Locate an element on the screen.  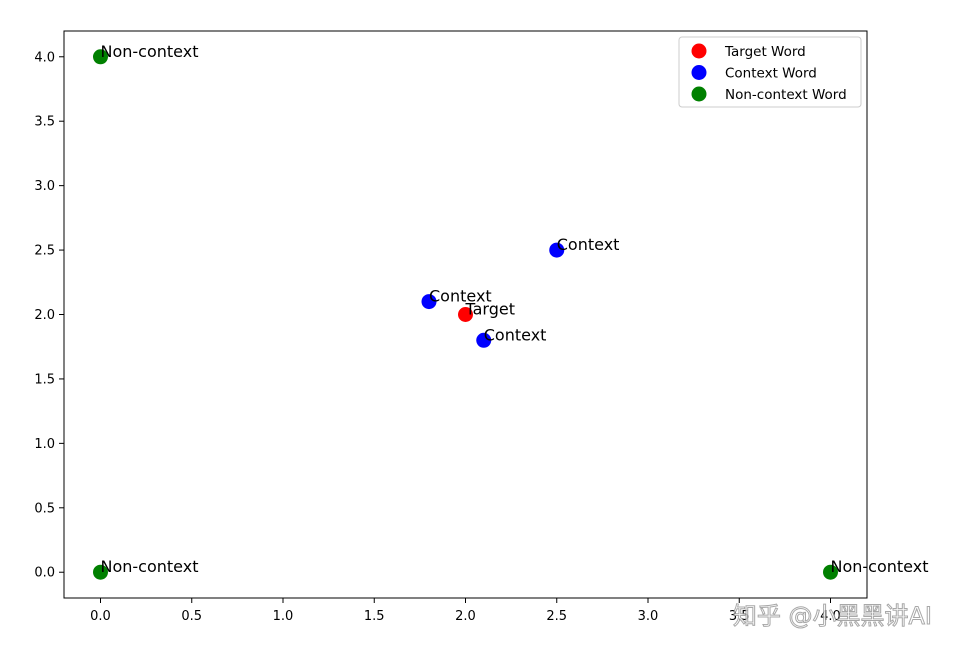
y-tick-label: 1.5 is located at coordinates (44, 379).